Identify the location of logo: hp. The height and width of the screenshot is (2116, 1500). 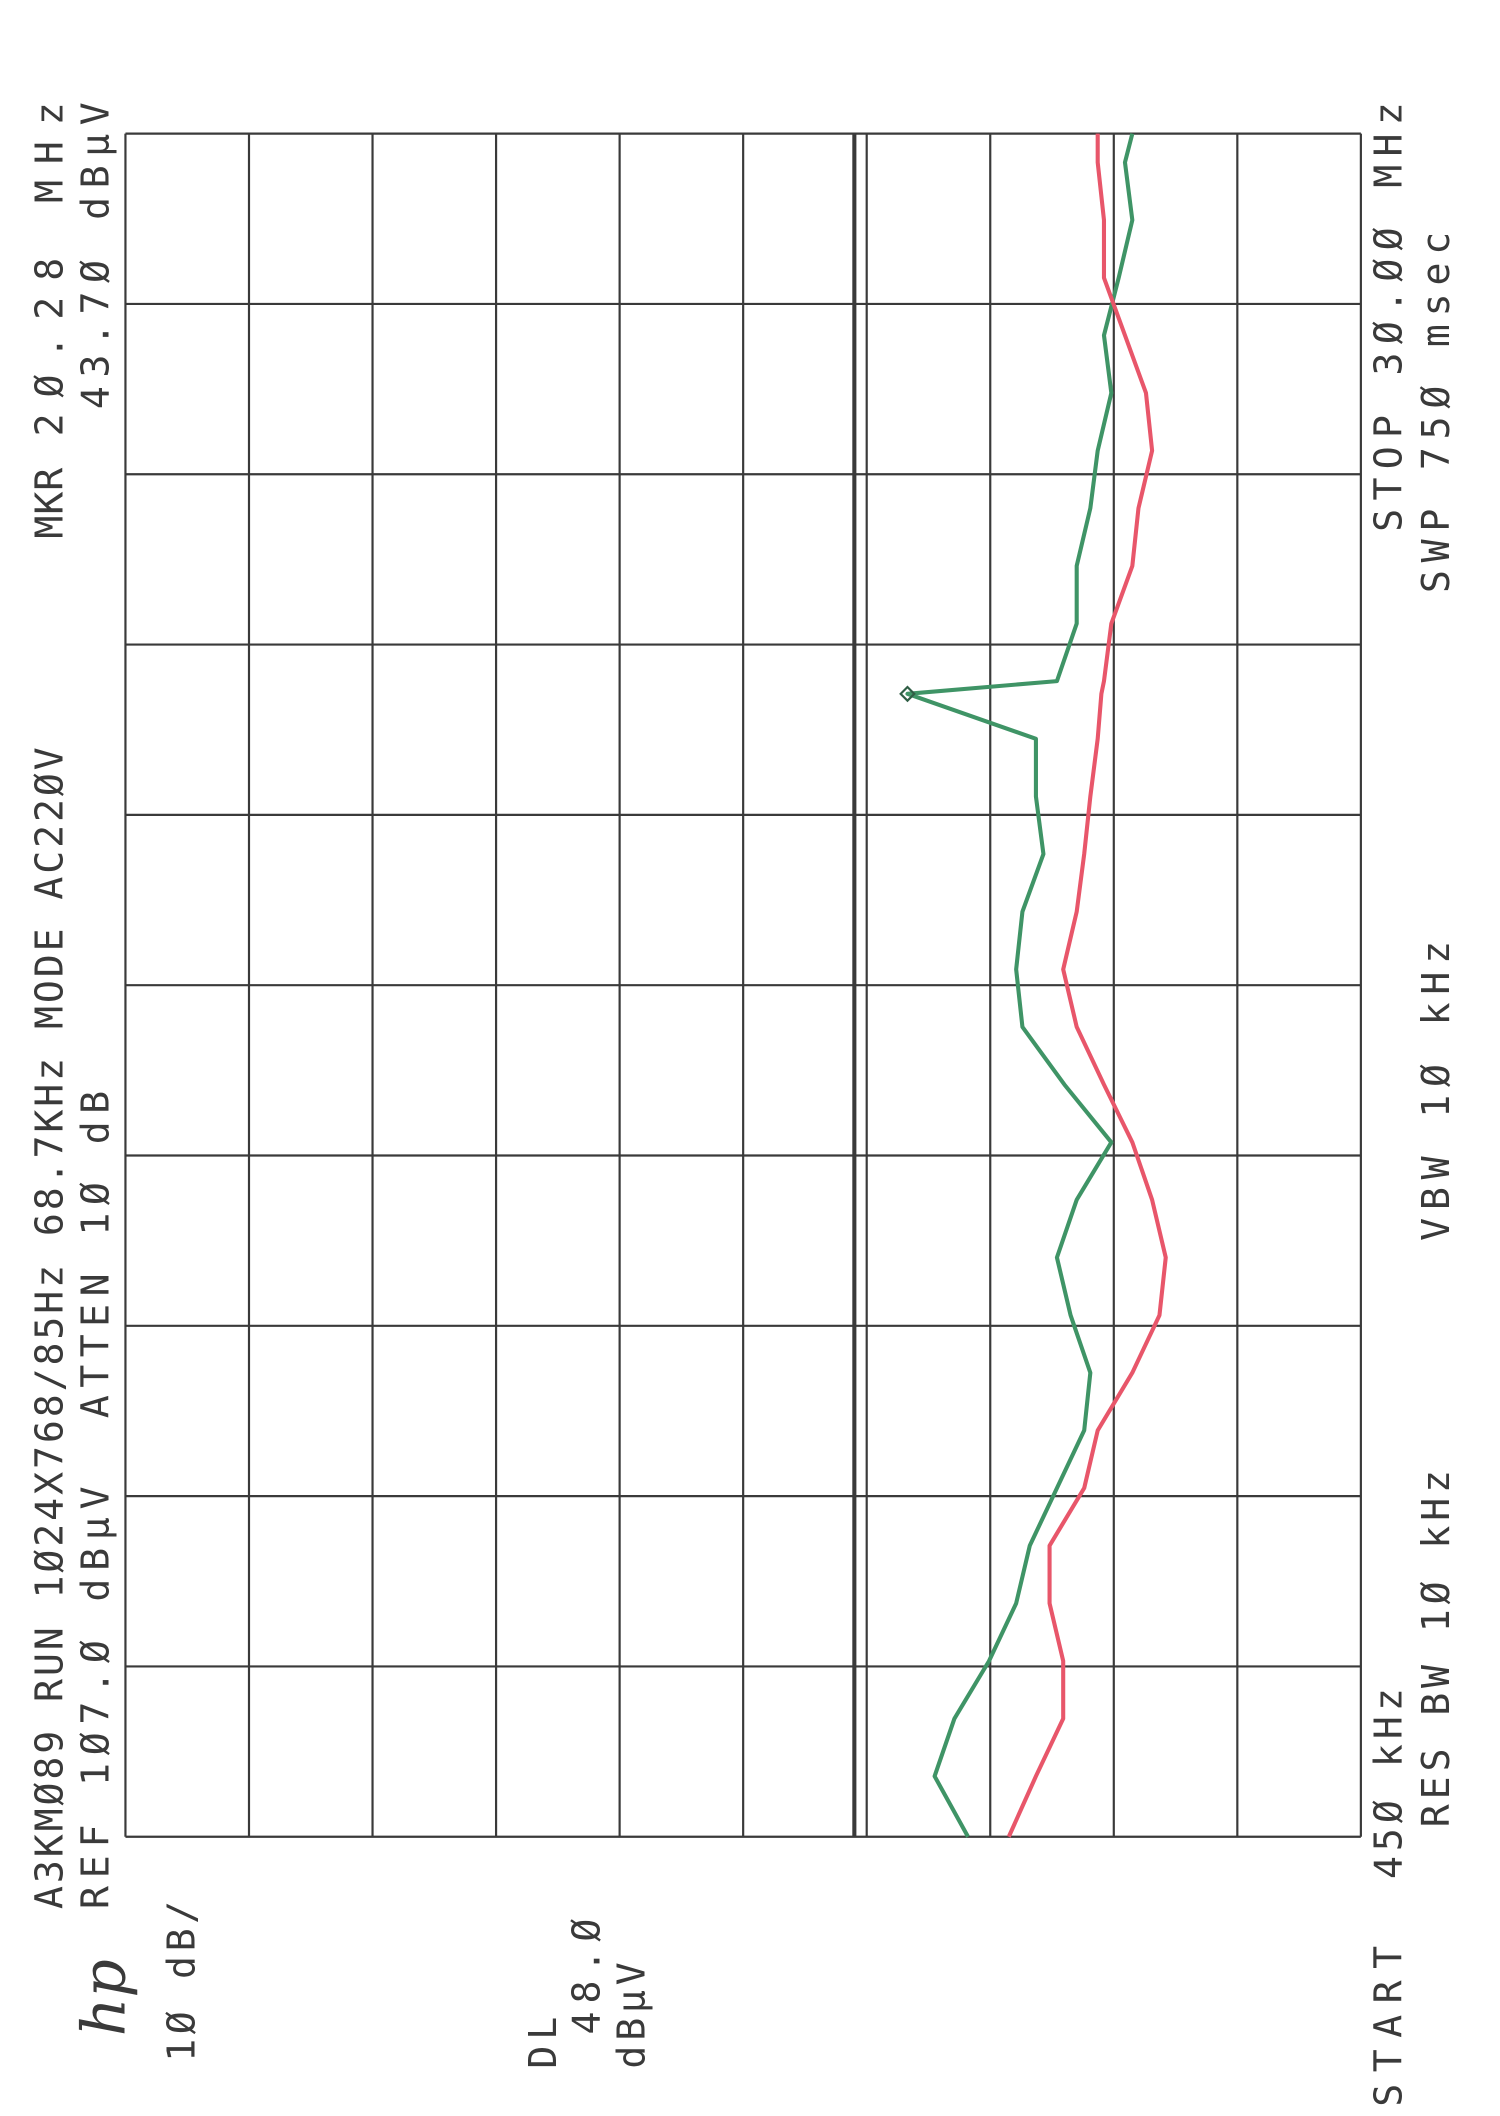
(105, 1997).